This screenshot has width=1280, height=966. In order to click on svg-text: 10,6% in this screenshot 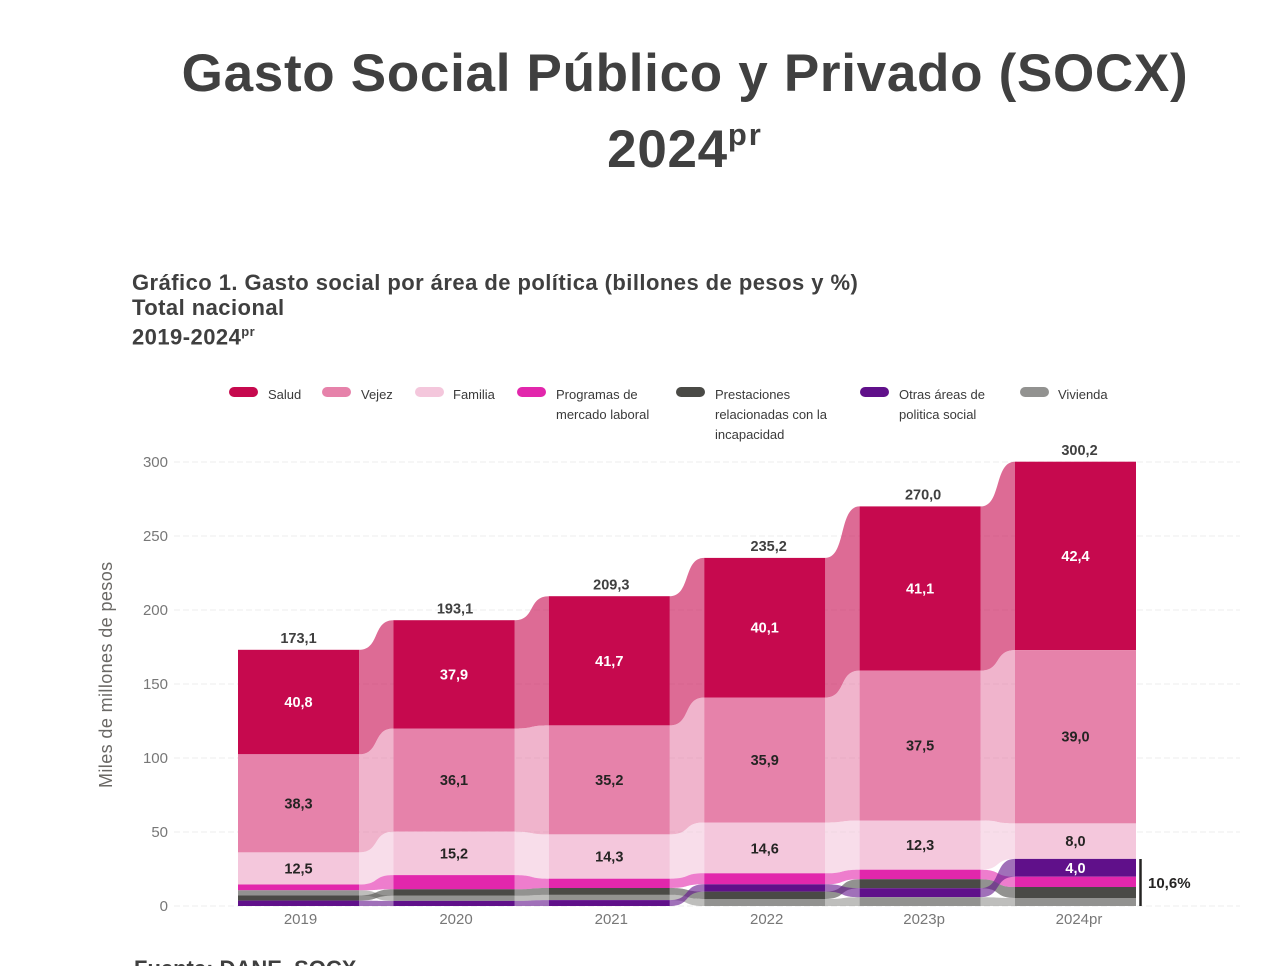, I will do `click(1169, 883)`.